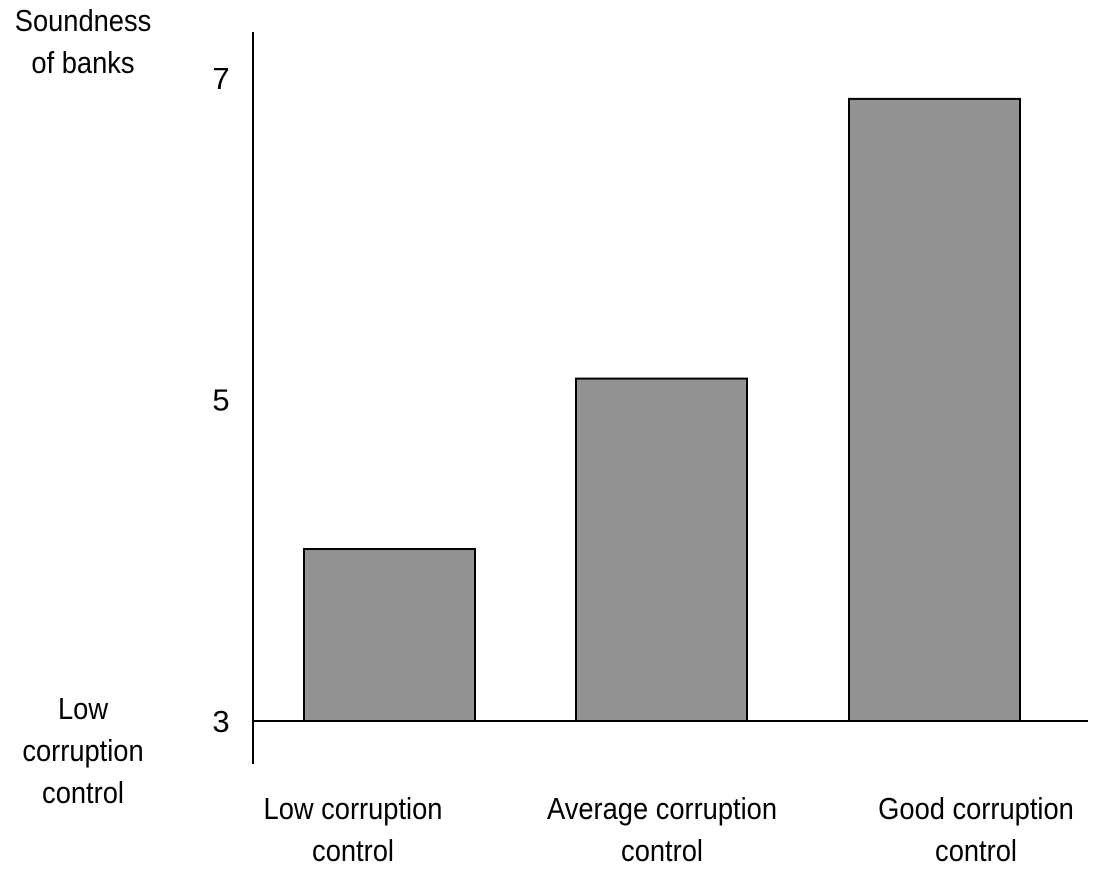 This screenshot has width=1099, height=872. Describe the element at coordinates (220, 721) in the screenshot. I see `y-tick-label: 3` at that location.